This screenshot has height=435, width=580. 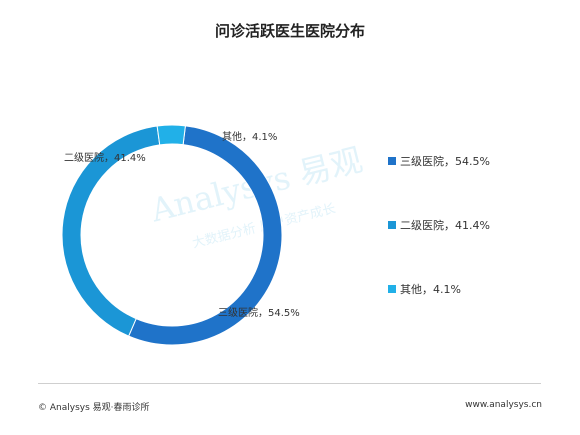 I want to click on chart-title: 问诊活跃医生医院分布, so click(x=289, y=31).